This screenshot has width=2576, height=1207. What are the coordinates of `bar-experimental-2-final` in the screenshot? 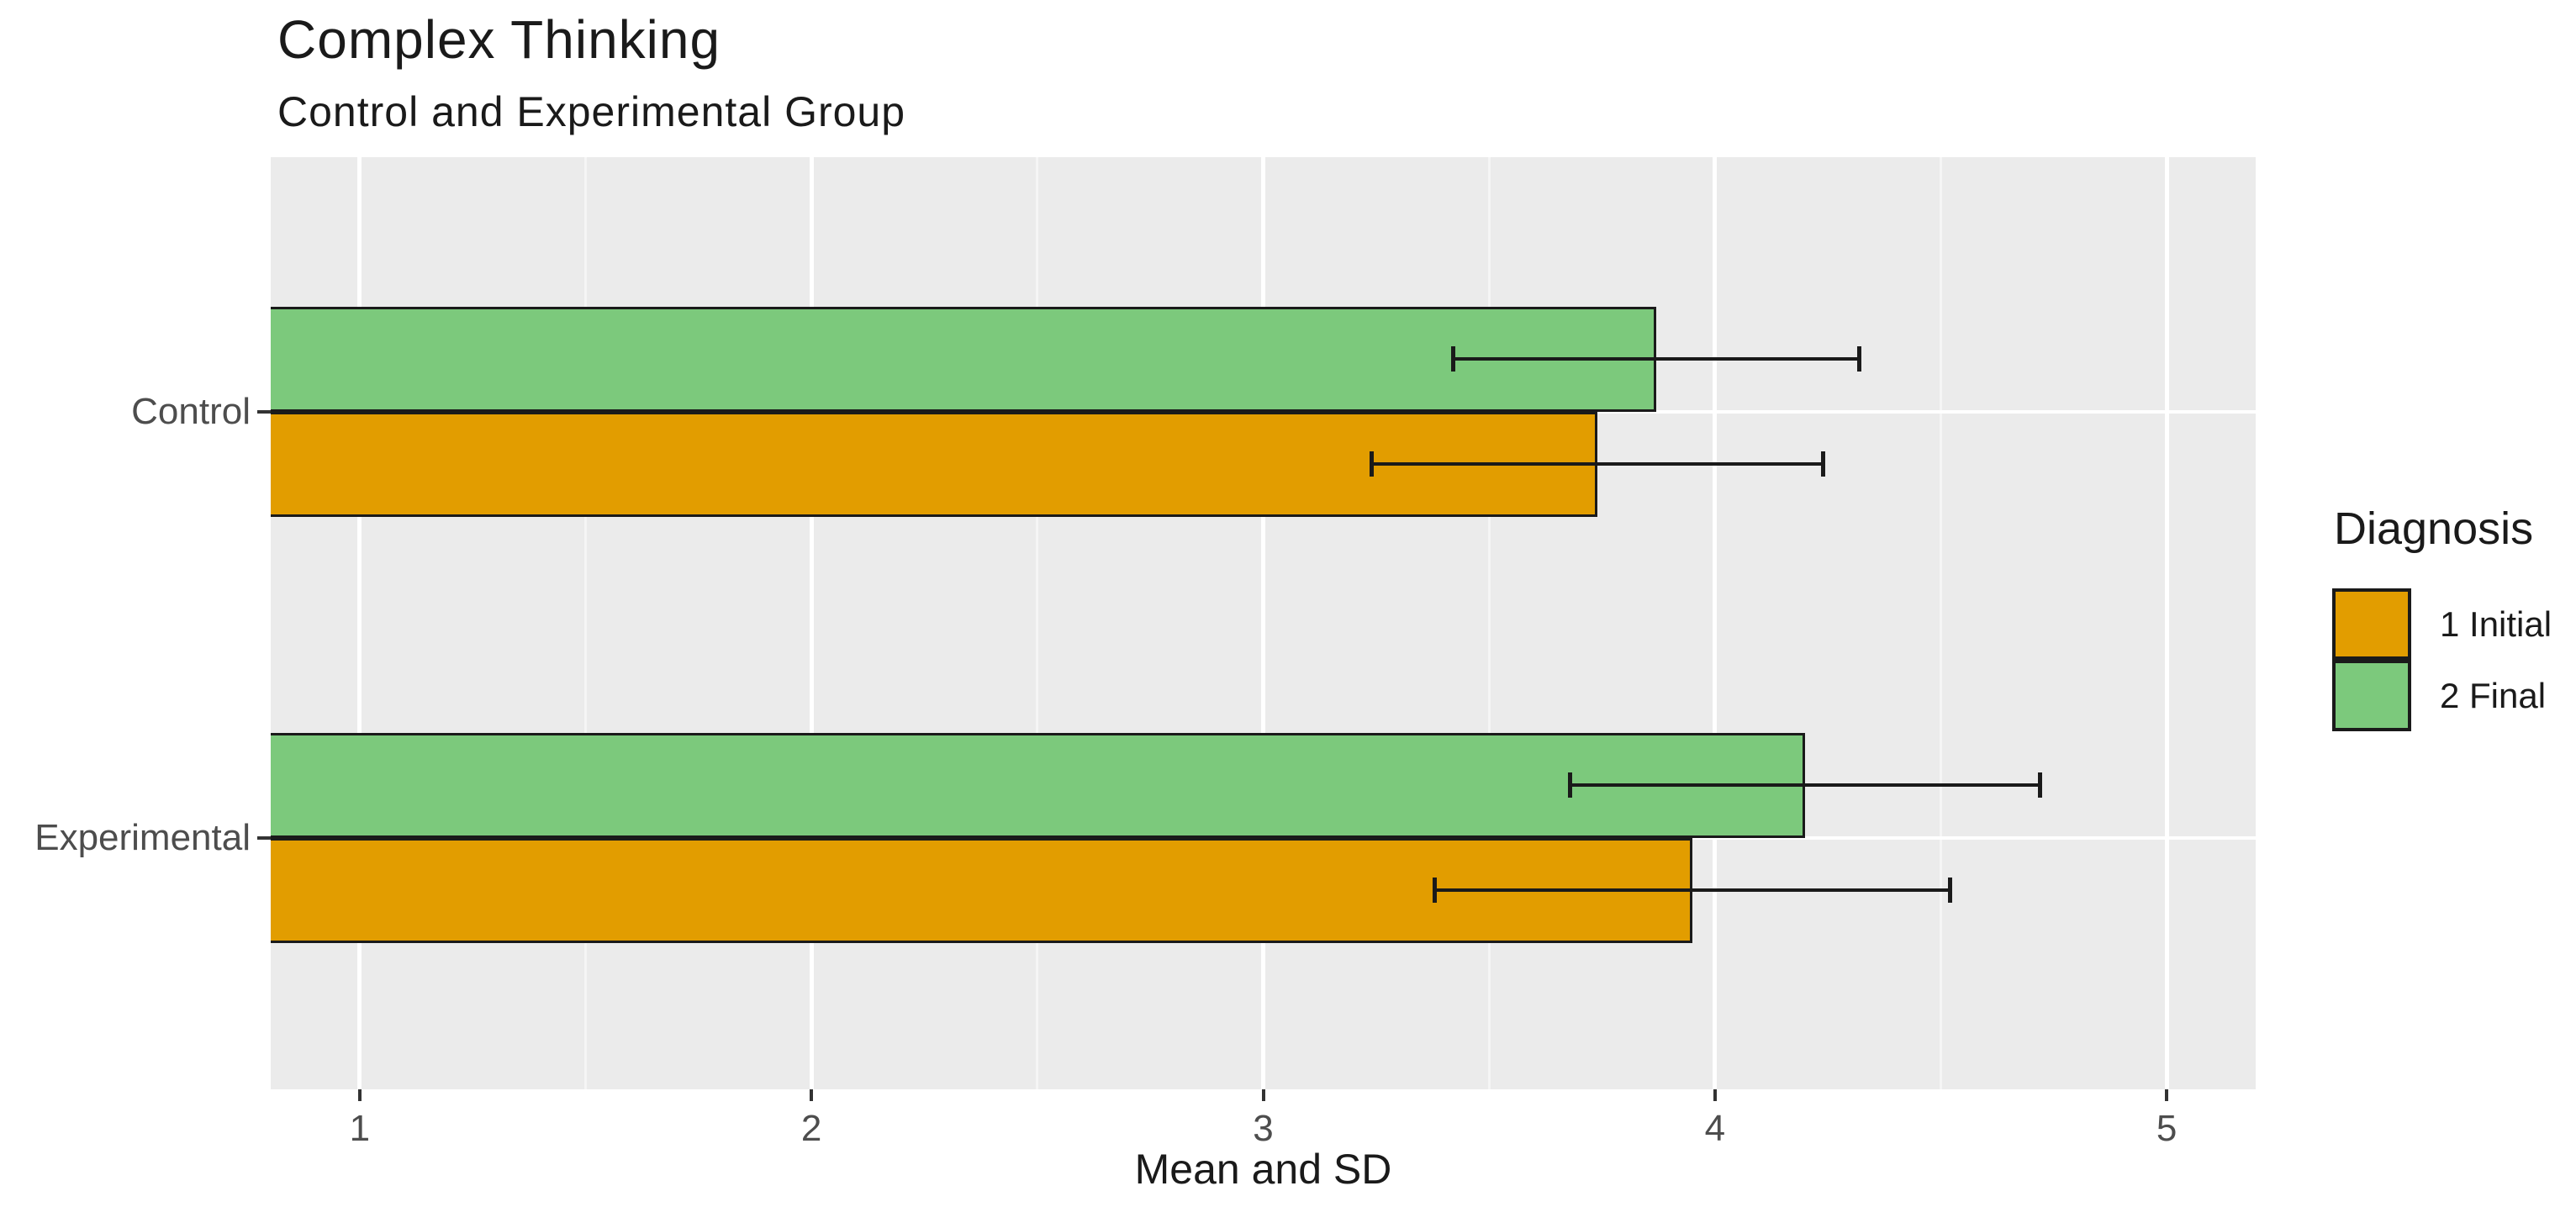 It's located at (1038, 785).